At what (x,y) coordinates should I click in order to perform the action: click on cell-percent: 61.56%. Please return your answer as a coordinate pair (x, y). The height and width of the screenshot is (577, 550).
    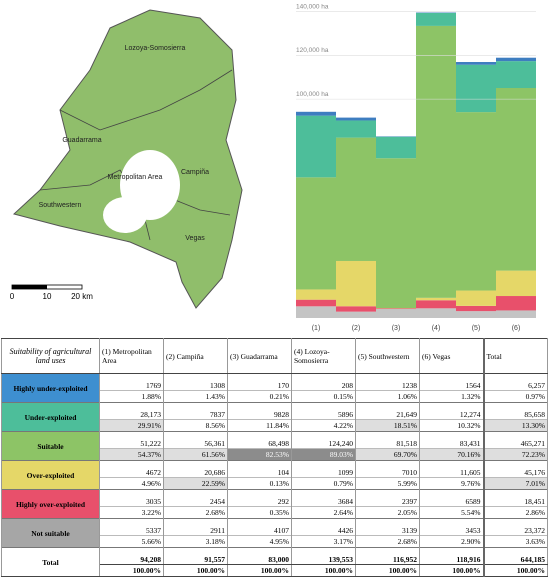
    Looking at the image, I should click on (195, 454).